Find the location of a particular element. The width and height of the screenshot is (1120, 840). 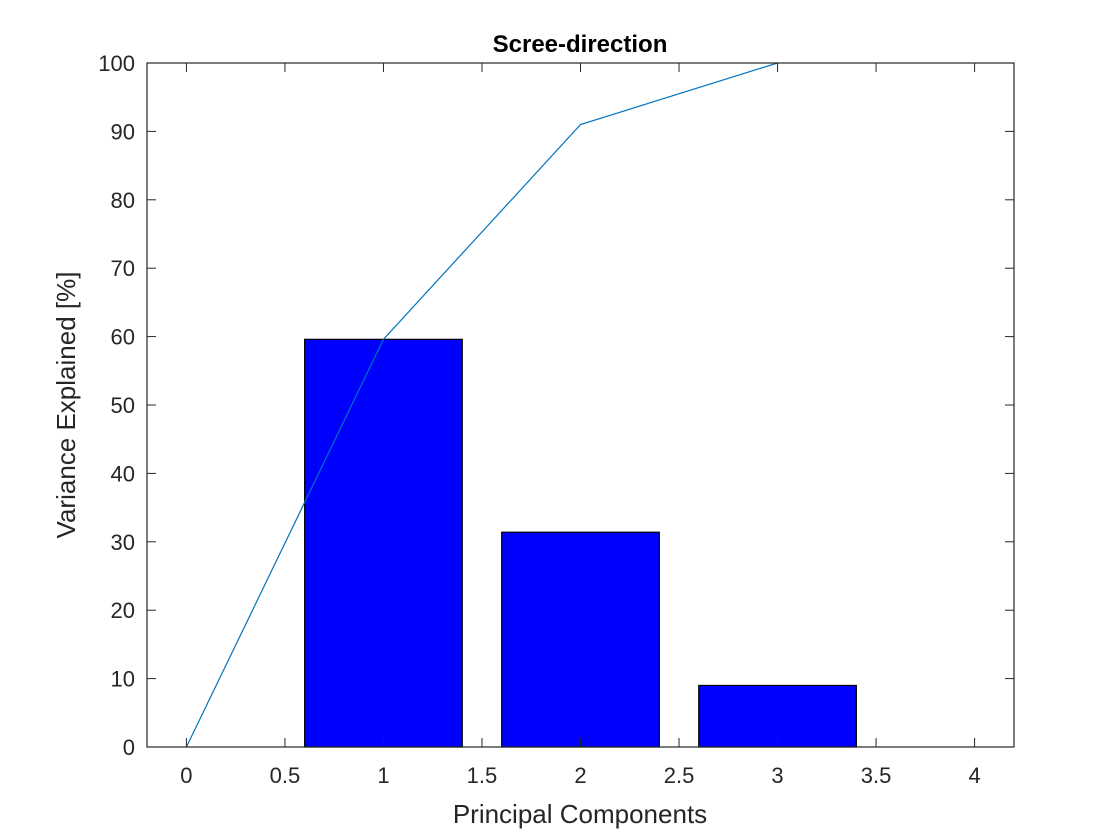

x-tick-label: 0.5 is located at coordinates (285, 775).